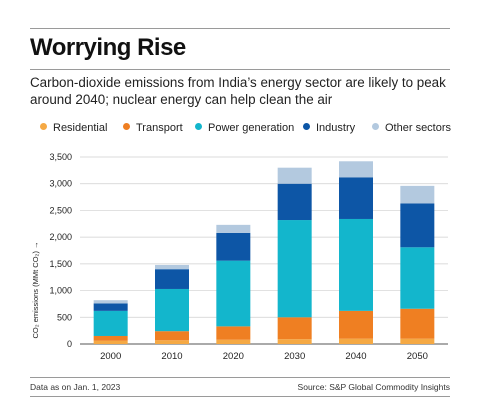  Describe the element at coordinates (110, 338) in the screenshot. I see `bar-transport-2000` at that location.